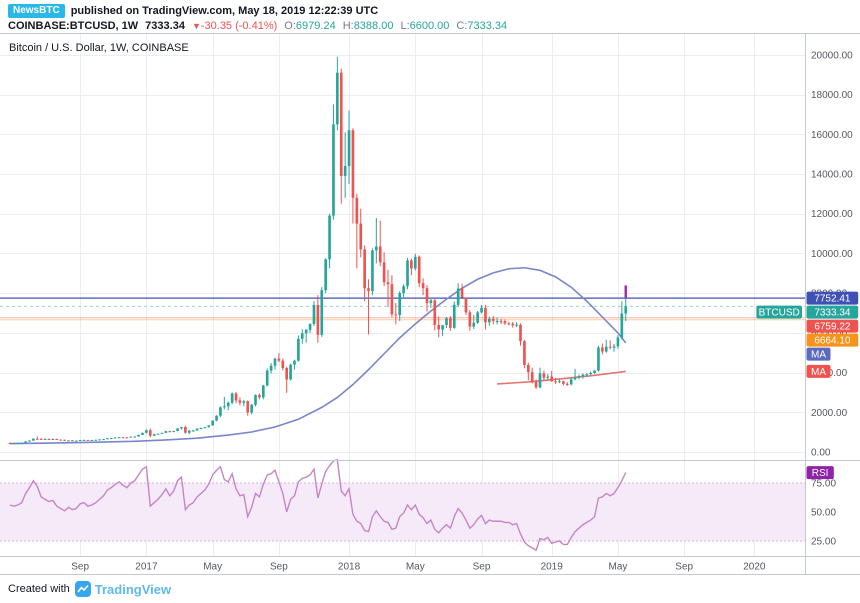 Image resolution: width=860 pixels, height=603 pixels. I want to click on close-label: C:, so click(462, 26).